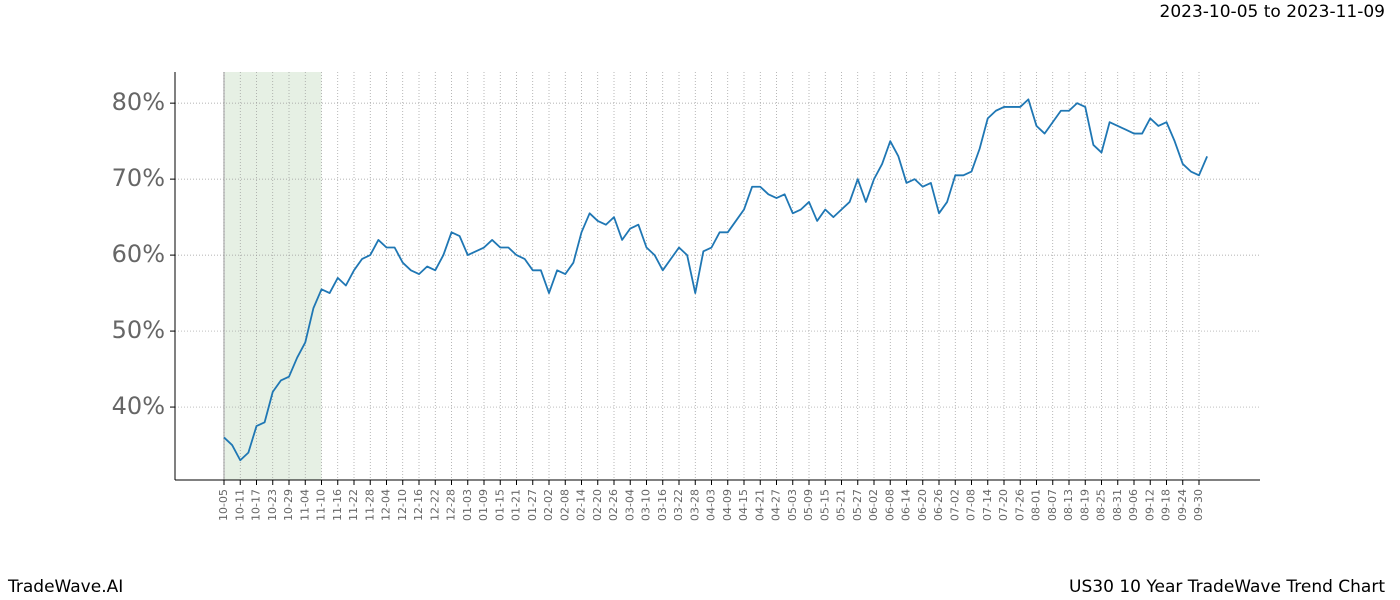 This screenshot has height=600, width=1400. What do you see at coordinates (1052, 505) in the screenshot?
I see `x-tick-label: 08-07` at bounding box center [1052, 505].